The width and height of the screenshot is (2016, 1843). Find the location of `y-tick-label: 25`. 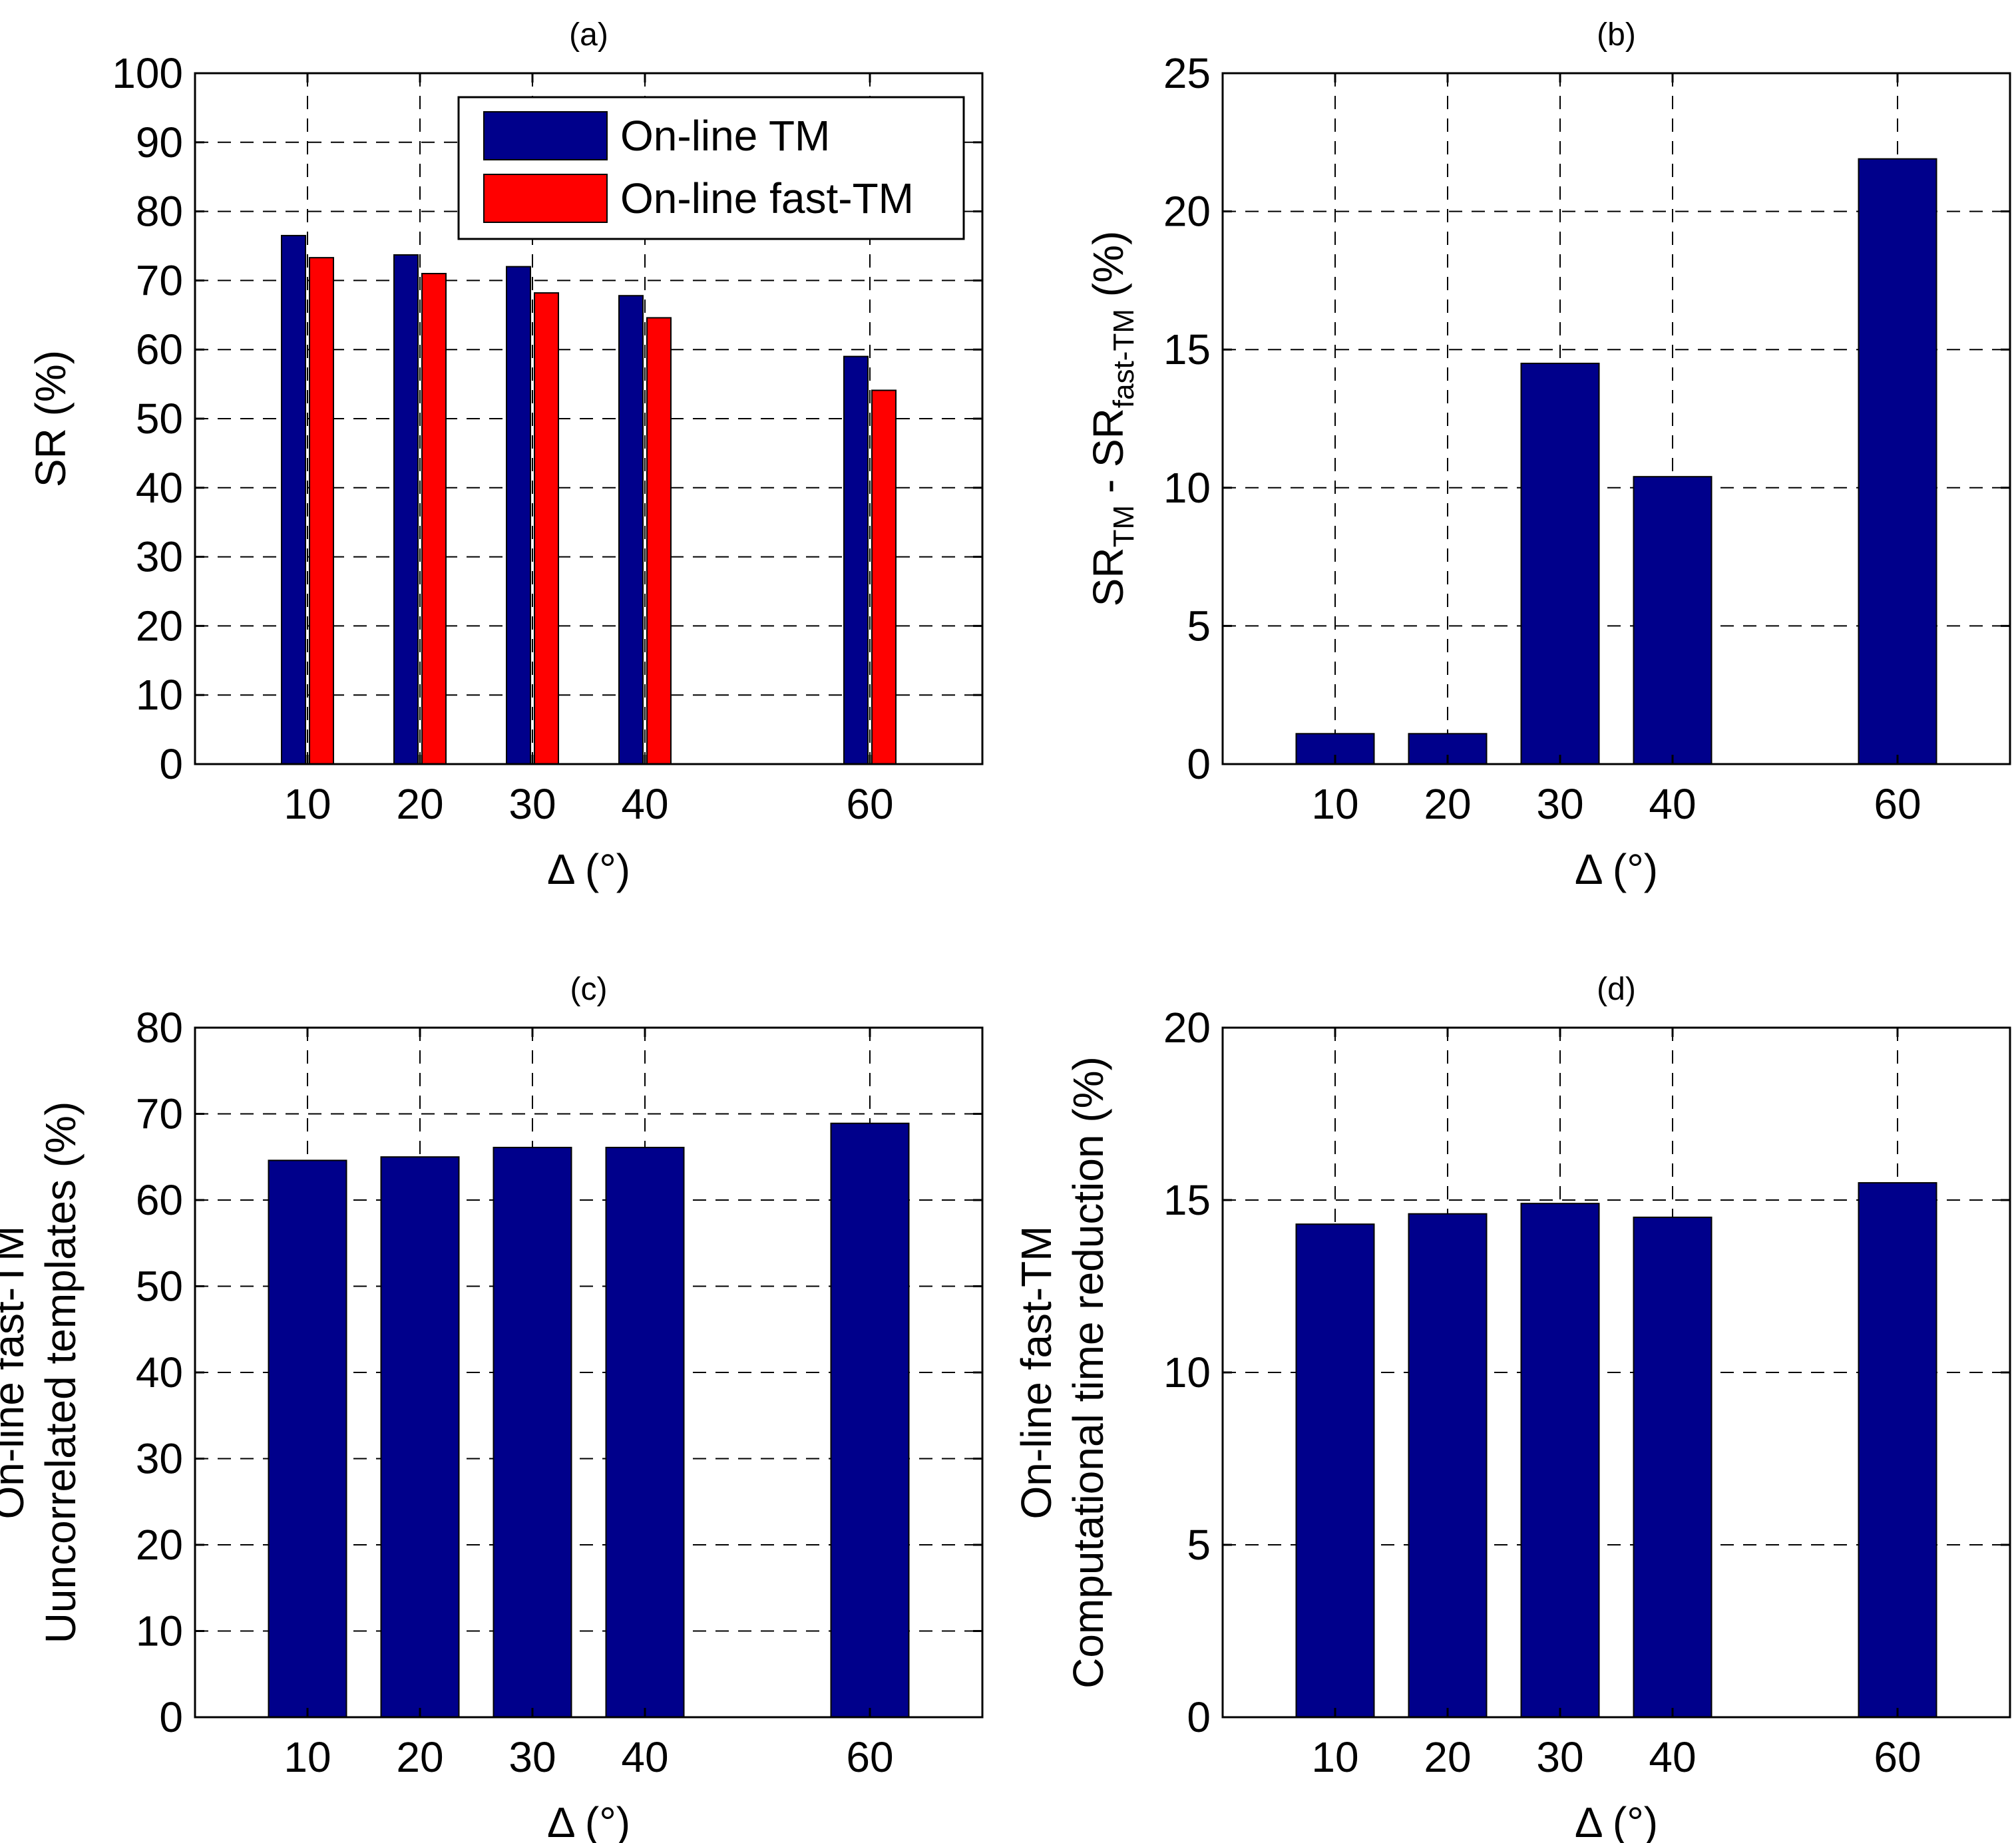

y-tick-label: 25 is located at coordinates (1187, 73).